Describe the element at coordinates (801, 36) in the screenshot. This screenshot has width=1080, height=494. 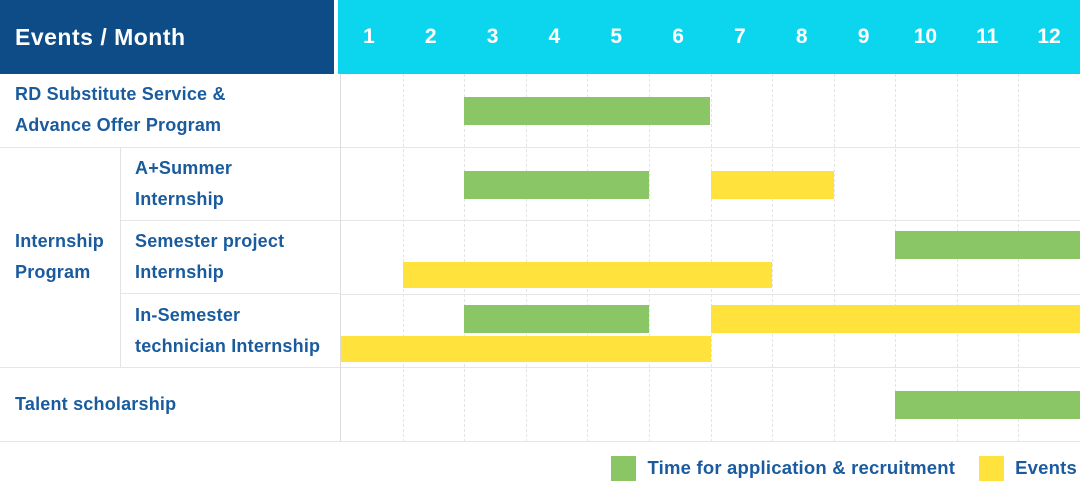
I see `month-header-cell: 8` at that location.